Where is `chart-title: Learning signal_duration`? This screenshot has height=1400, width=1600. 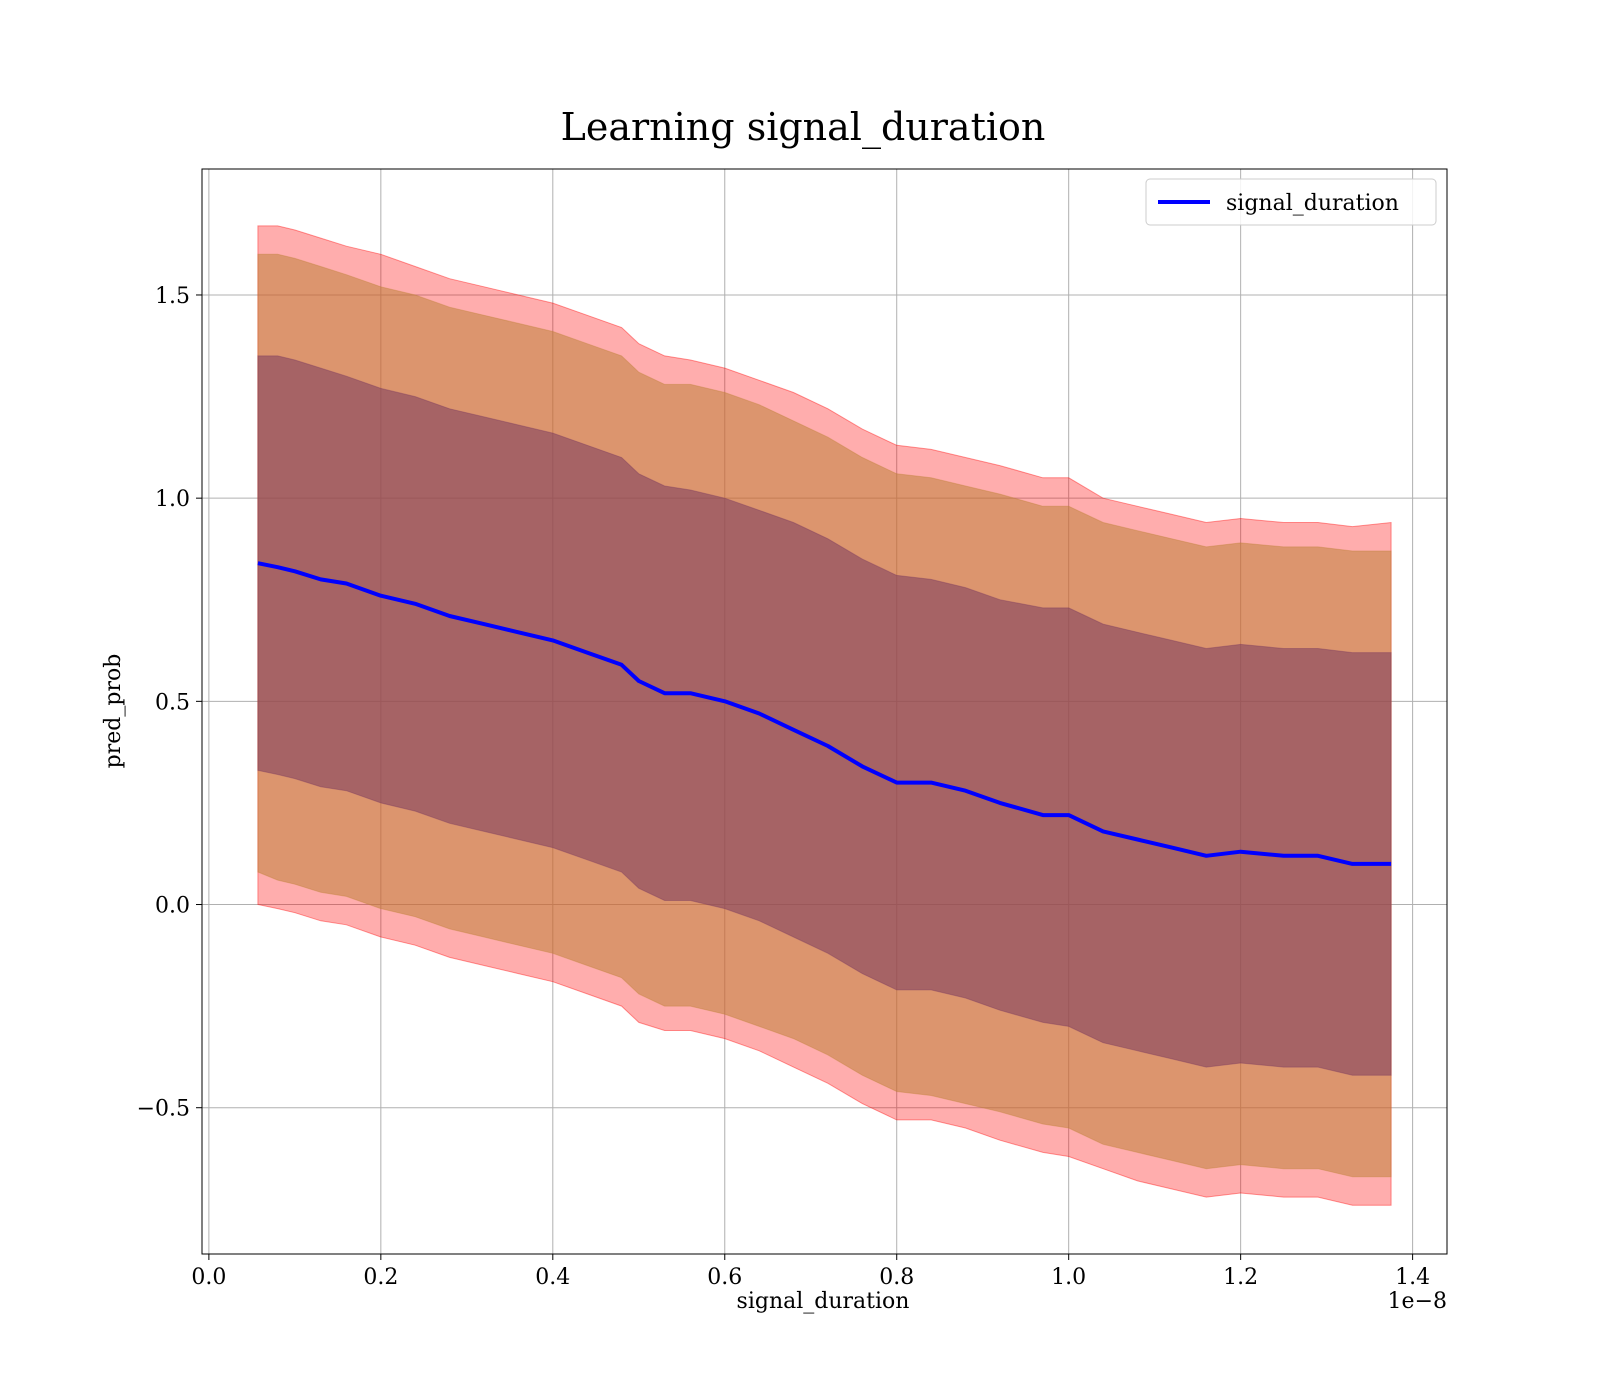
chart-title: Learning signal_duration is located at coordinates (803, 127).